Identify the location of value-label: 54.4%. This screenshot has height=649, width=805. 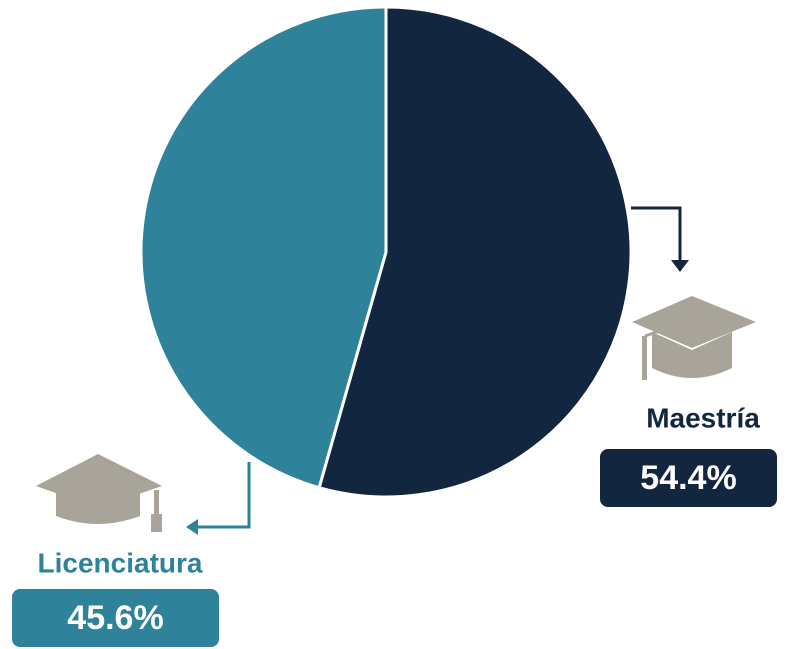
(688, 478).